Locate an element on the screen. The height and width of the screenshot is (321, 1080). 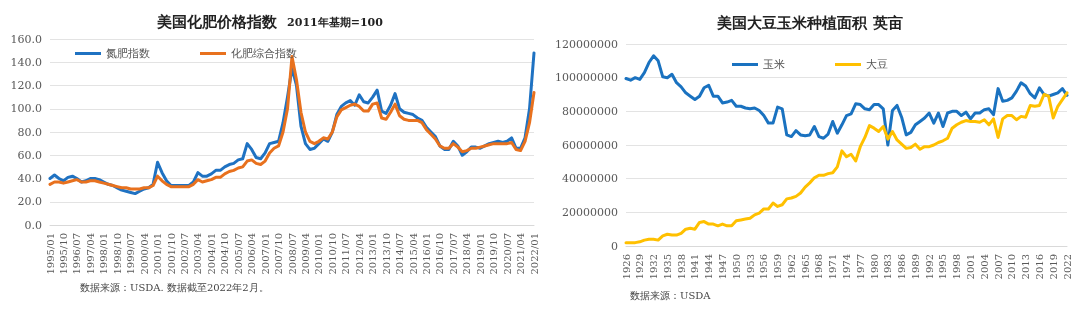
y-tick-label: 20000000 is located at coordinates (590, 212).